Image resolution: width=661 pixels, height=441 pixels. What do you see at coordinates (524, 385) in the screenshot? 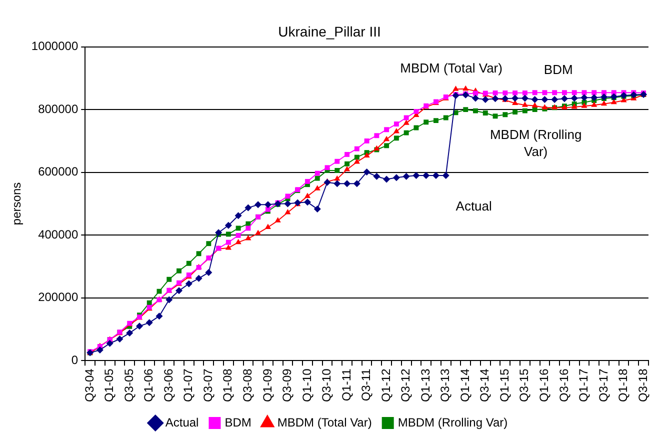
I see `x-tick-label: Q3-15` at bounding box center [524, 385].